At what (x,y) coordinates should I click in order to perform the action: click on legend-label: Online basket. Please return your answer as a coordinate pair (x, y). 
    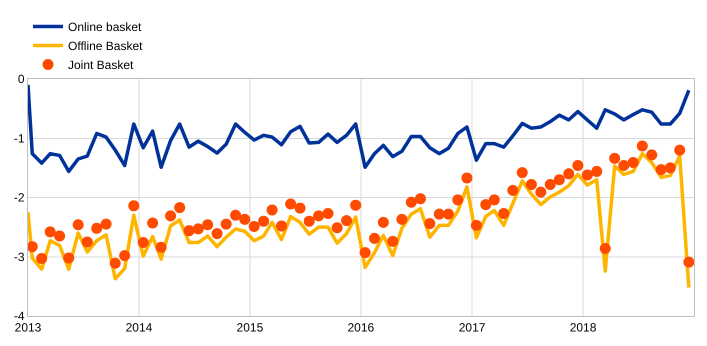
    Looking at the image, I should click on (105, 27).